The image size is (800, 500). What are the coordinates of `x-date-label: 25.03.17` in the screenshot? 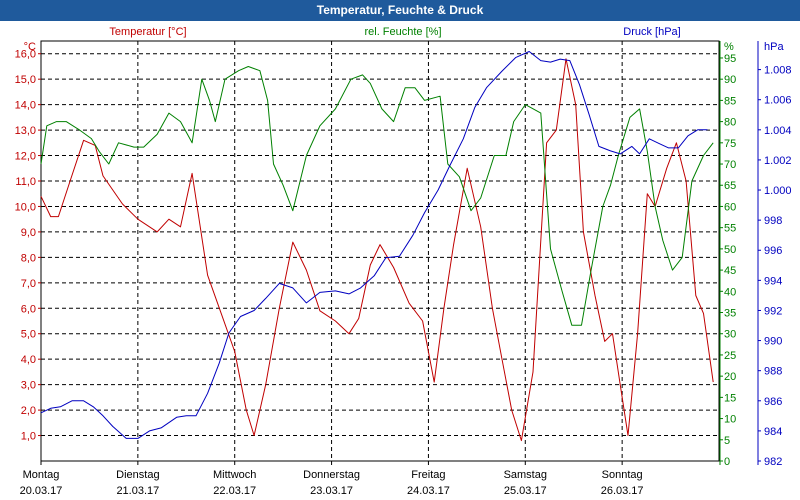 It's located at (525, 491).